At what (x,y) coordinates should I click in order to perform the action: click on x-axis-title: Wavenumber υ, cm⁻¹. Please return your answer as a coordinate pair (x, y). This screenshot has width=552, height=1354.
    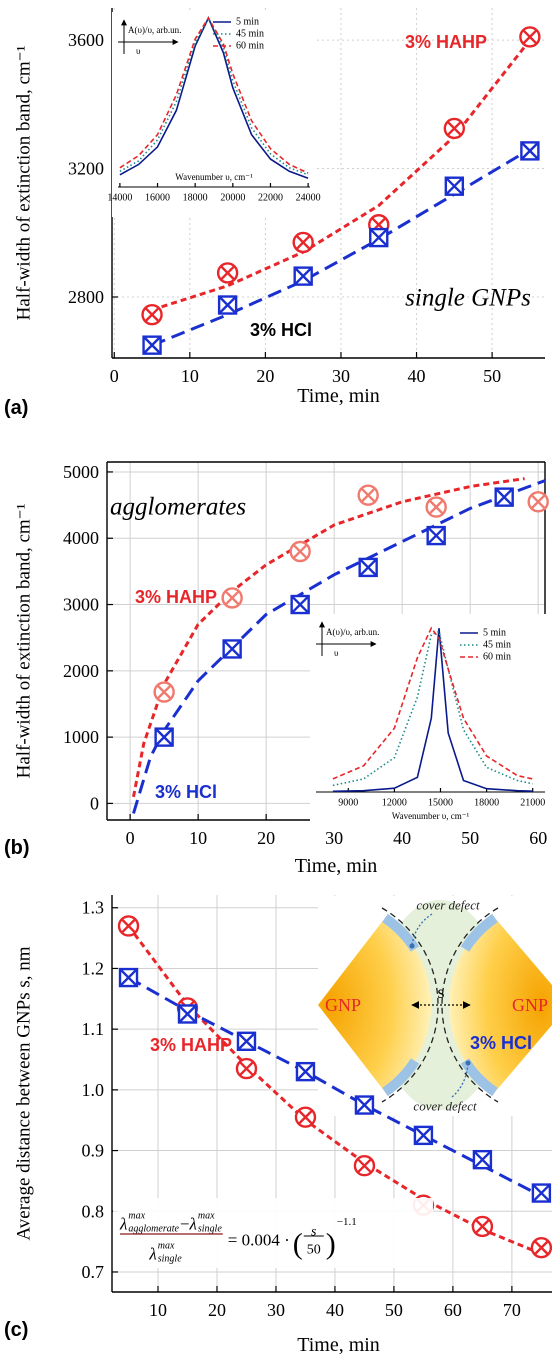
    Looking at the image, I should click on (431, 816).